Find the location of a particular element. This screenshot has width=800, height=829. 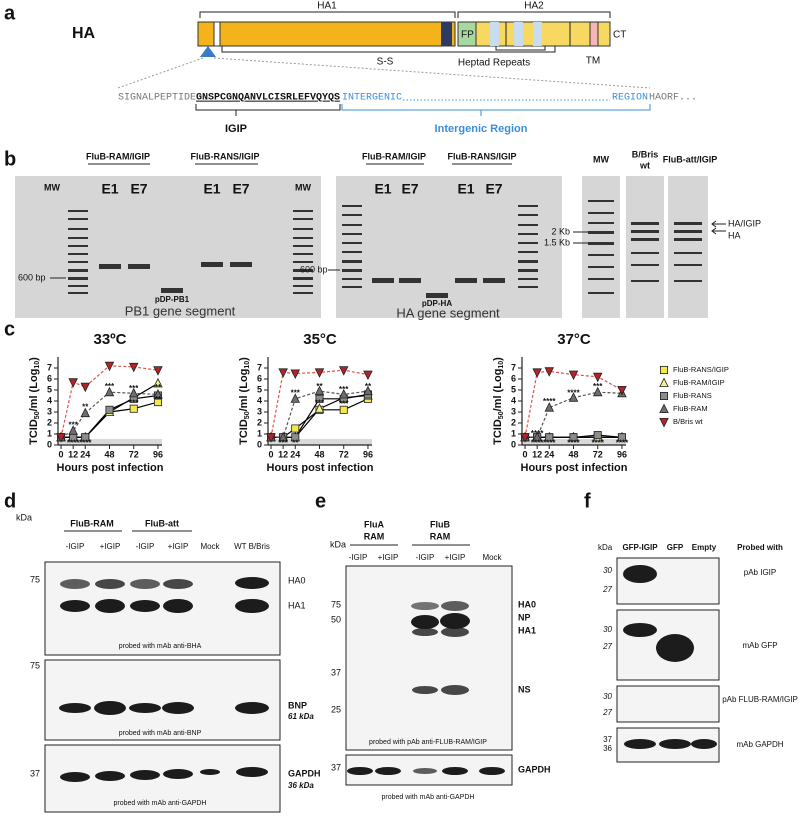

tm-label: TM is located at coordinates (593, 61).